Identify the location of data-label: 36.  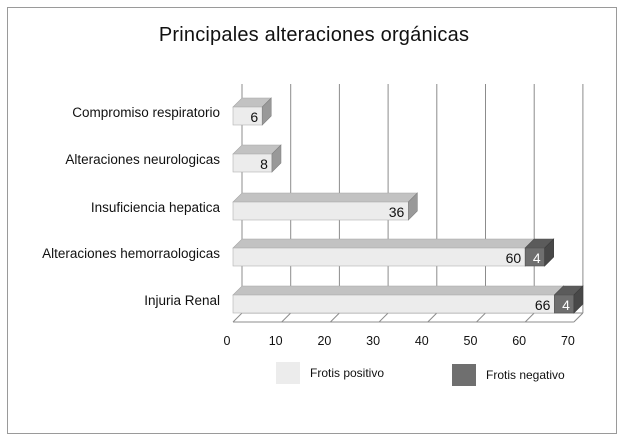
(397, 212).